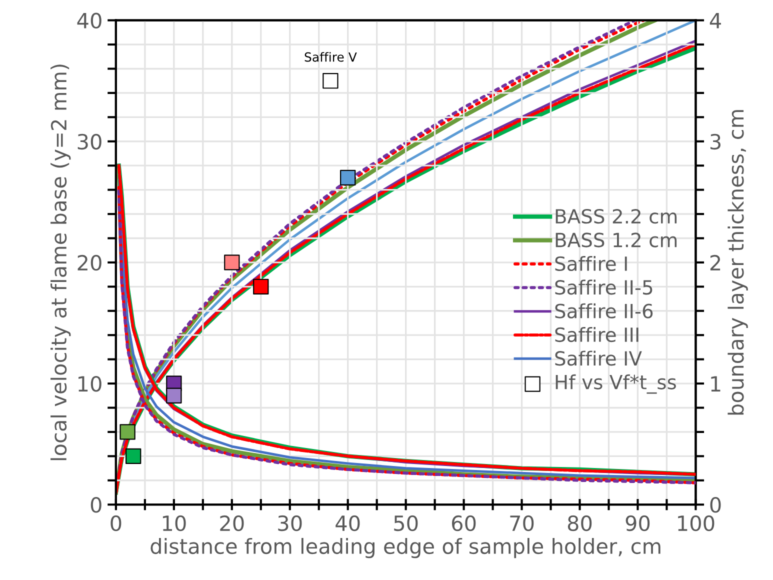 The image size is (773, 580). What do you see at coordinates (174, 523) in the screenshot?
I see `x-tick-label: 10` at bounding box center [174, 523].